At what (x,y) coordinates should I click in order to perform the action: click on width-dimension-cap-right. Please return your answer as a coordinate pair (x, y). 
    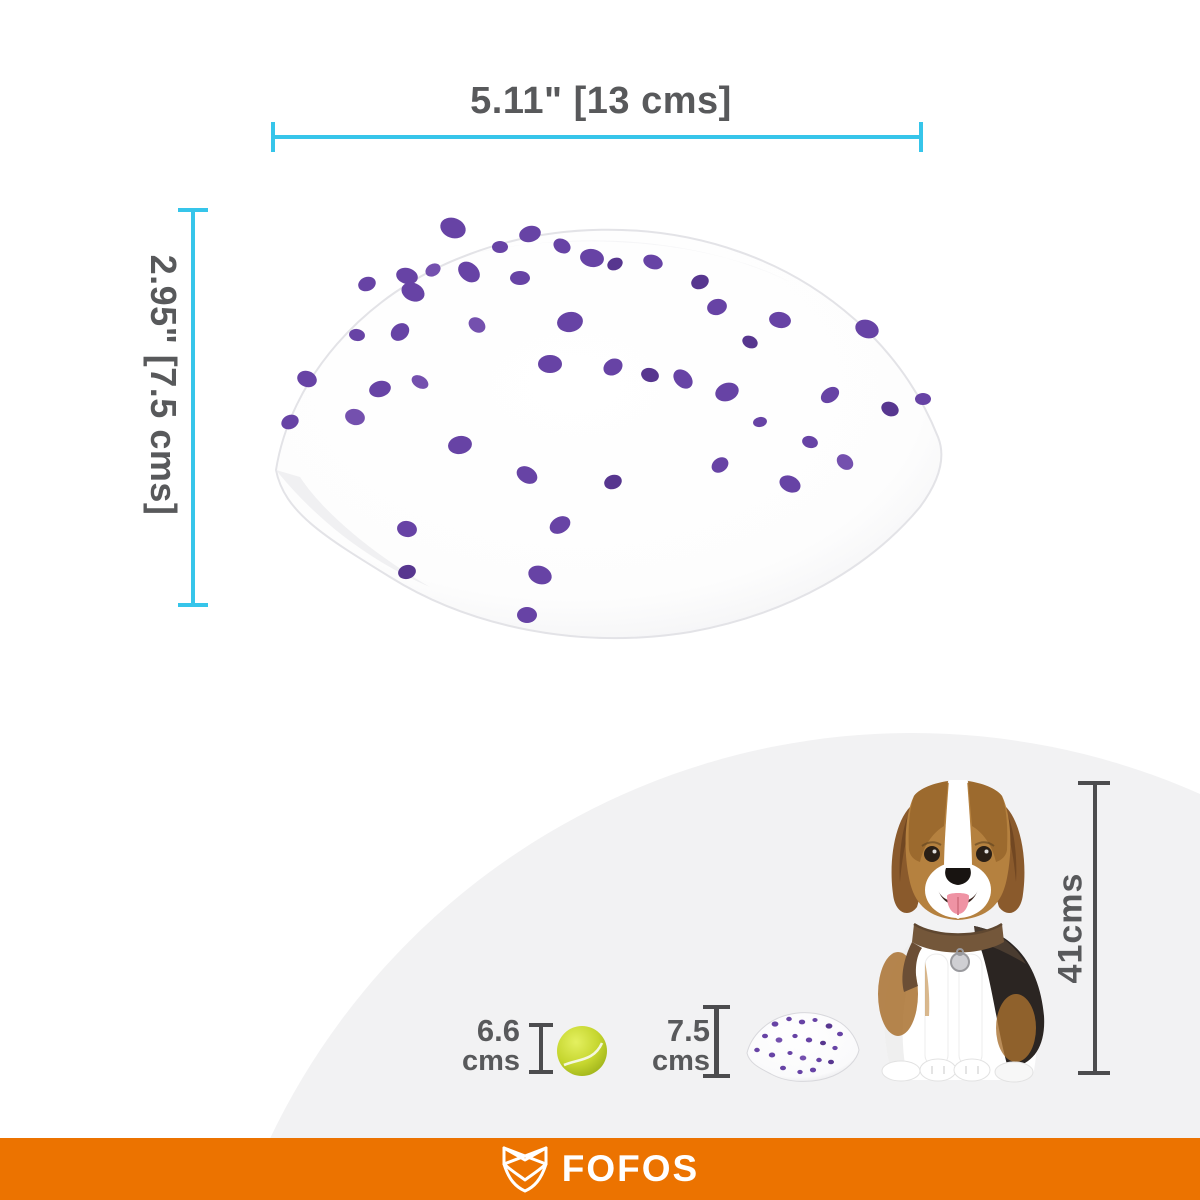
    Looking at the image, I should click on (921, 137).